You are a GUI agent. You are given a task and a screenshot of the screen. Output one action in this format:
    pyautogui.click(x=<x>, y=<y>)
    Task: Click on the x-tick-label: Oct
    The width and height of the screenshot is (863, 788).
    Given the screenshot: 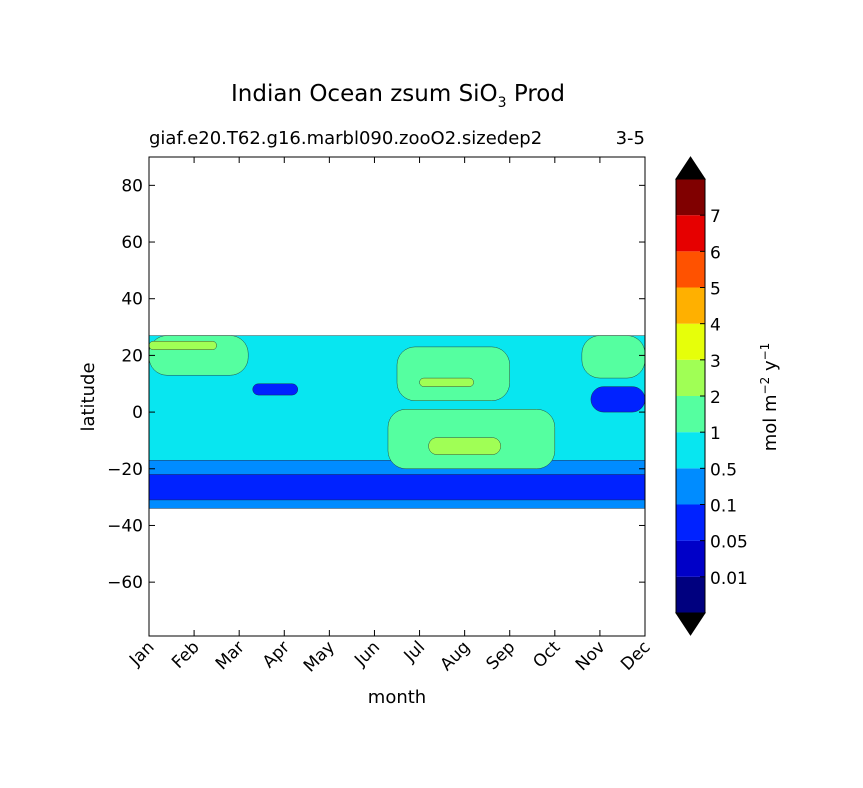 What is the action you would take?
    pyautogui.click(x=546, y=654)
    